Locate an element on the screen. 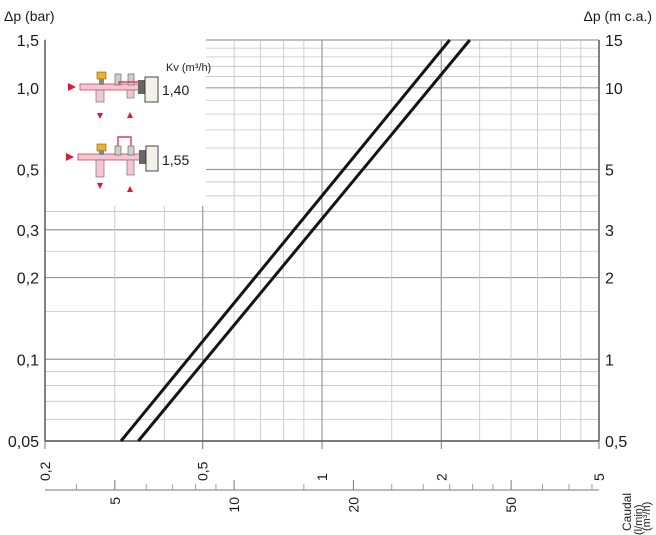 This screenshot has height=535, width=656. x-m3h-tick-label: 2 is located at coordinates (441, 477).